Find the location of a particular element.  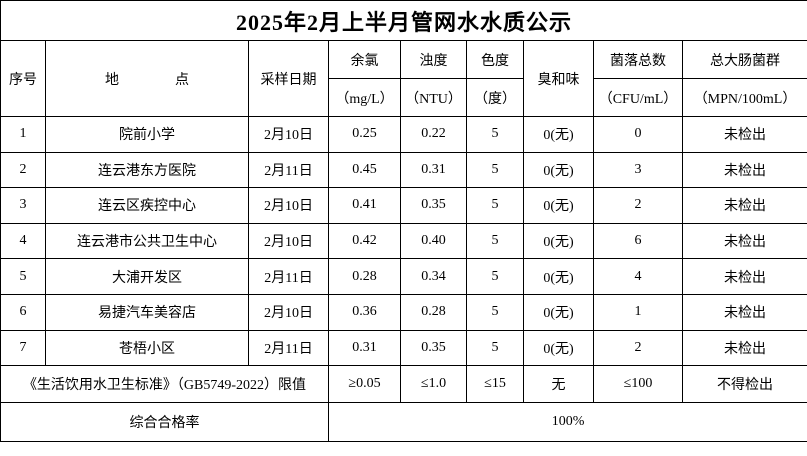

limit-chlorine: ≥0.05 is located at coordinates (364, 384).